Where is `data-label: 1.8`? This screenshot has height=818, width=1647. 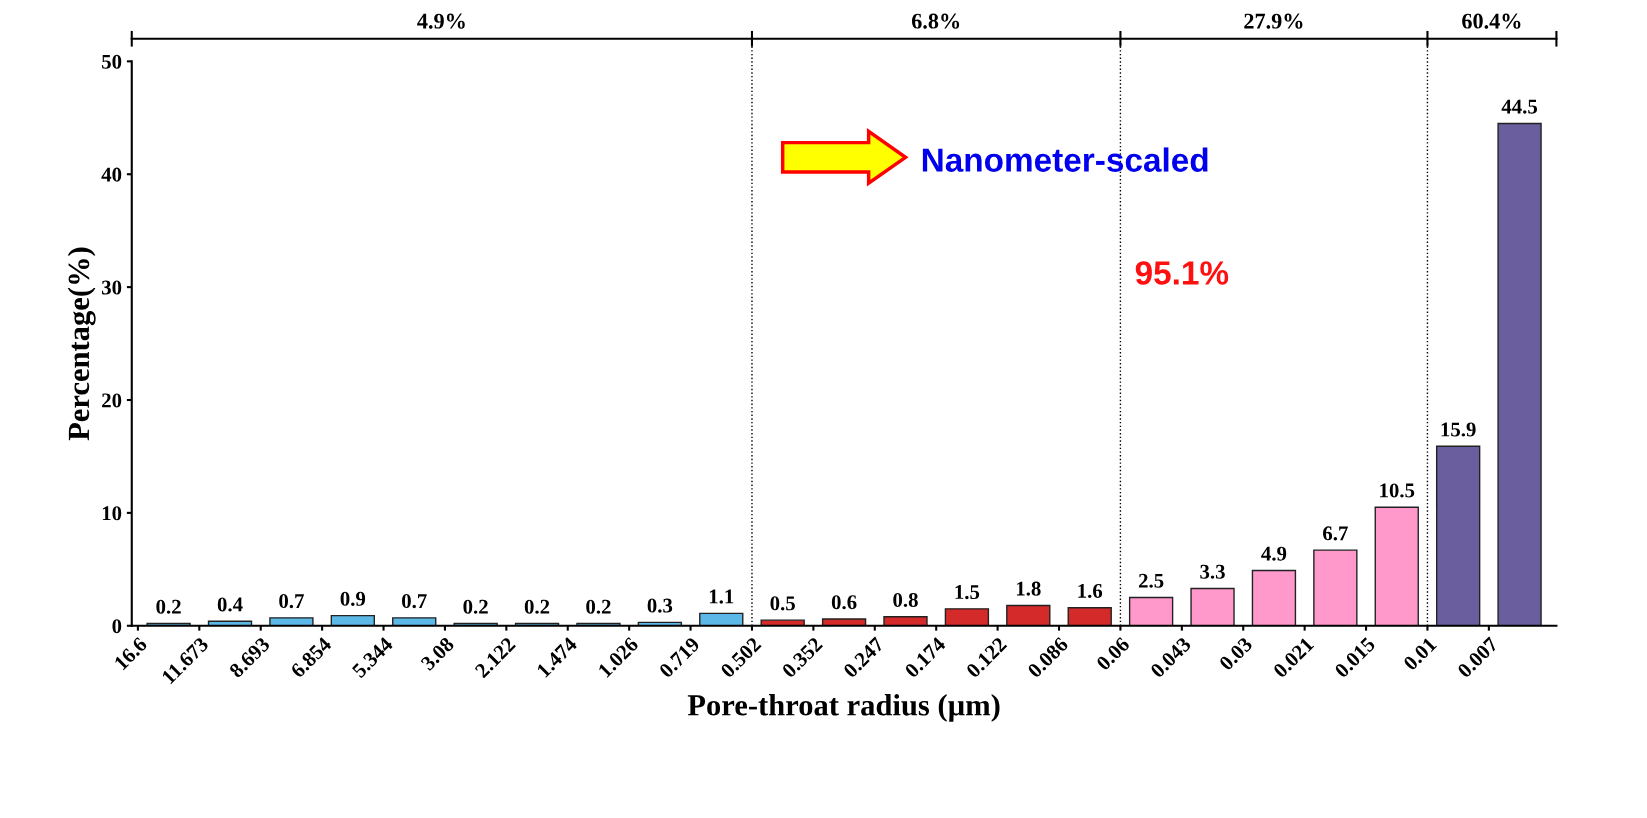
data-label: 1.8 is located at coordinates (1028, 588).